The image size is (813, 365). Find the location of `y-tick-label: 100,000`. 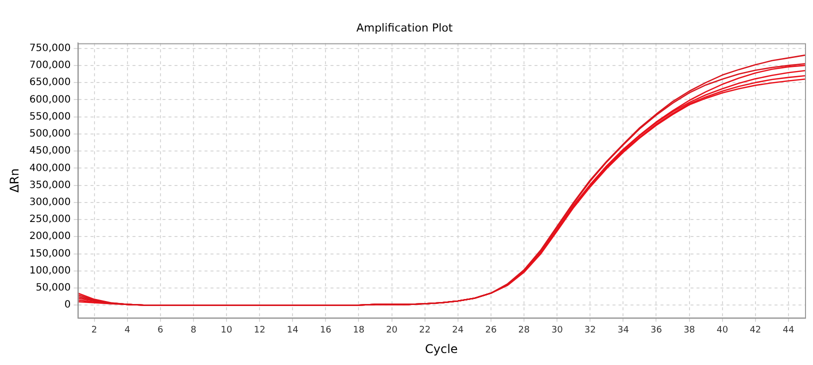

y-tick-label: 100,000 is located at coordinates (50, 270).